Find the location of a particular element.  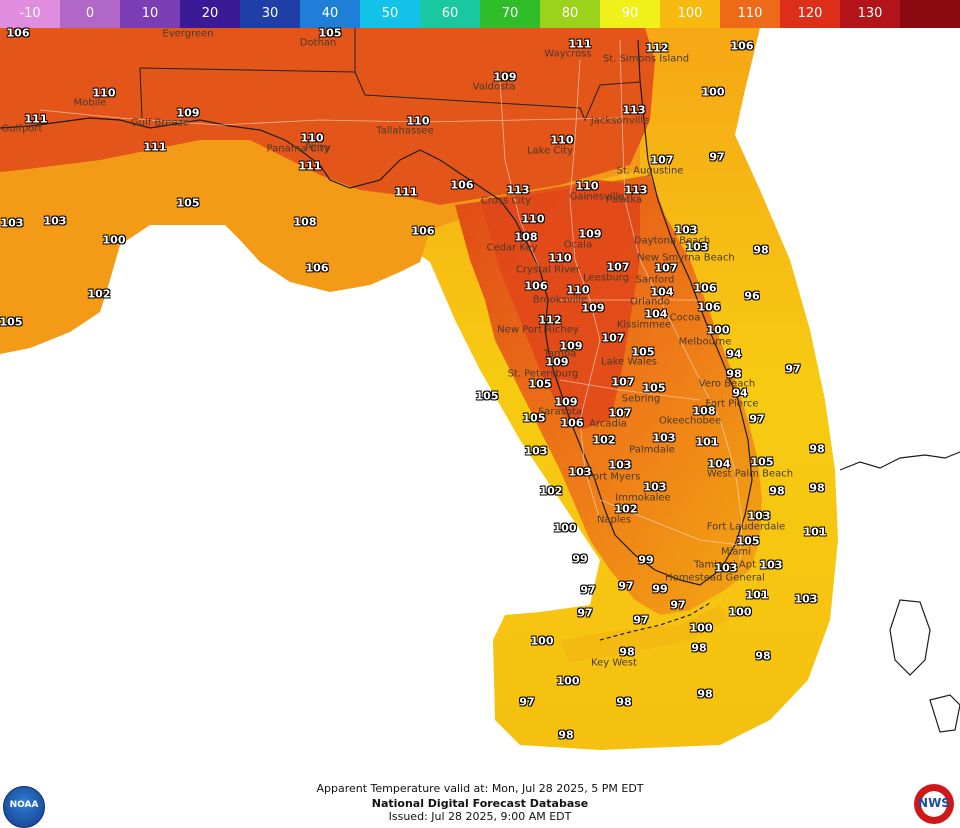

city-label: Kissimmee is located at coordinates (644, 325).